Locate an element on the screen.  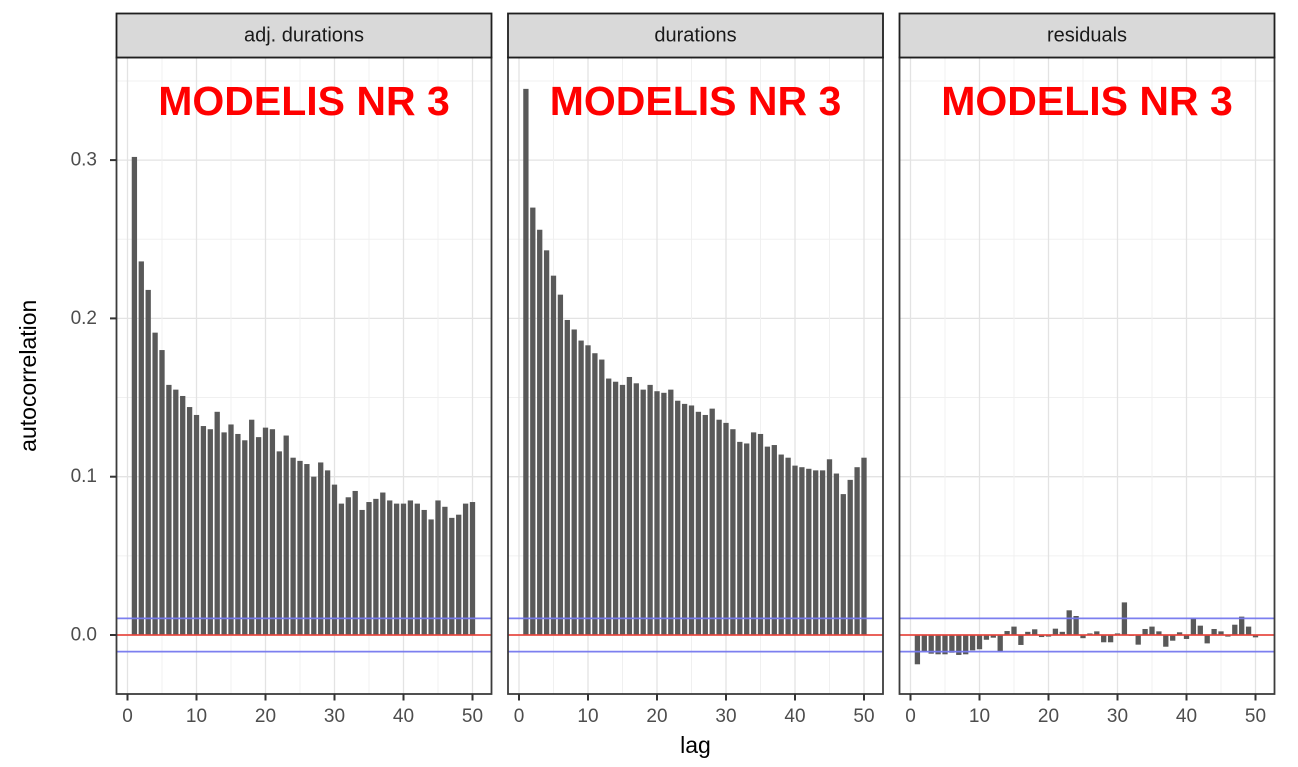
y-tick-label: 0.1 is located at coordinates (84, 476).